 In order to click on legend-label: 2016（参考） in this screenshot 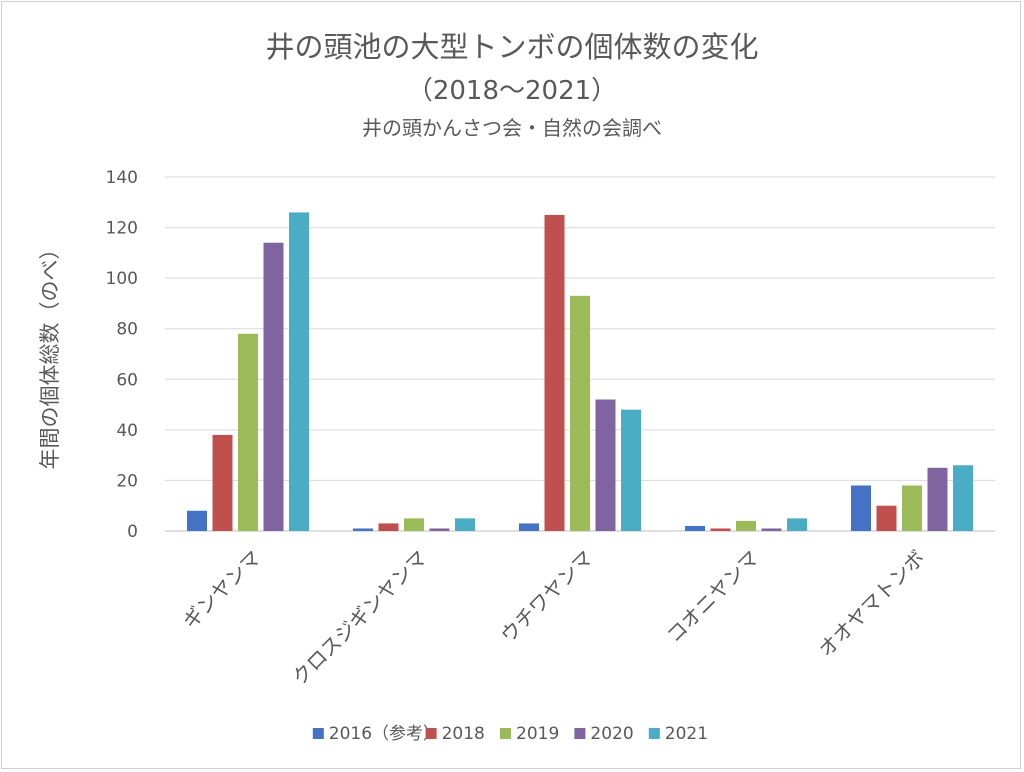, I will do `click(384, 734)`.